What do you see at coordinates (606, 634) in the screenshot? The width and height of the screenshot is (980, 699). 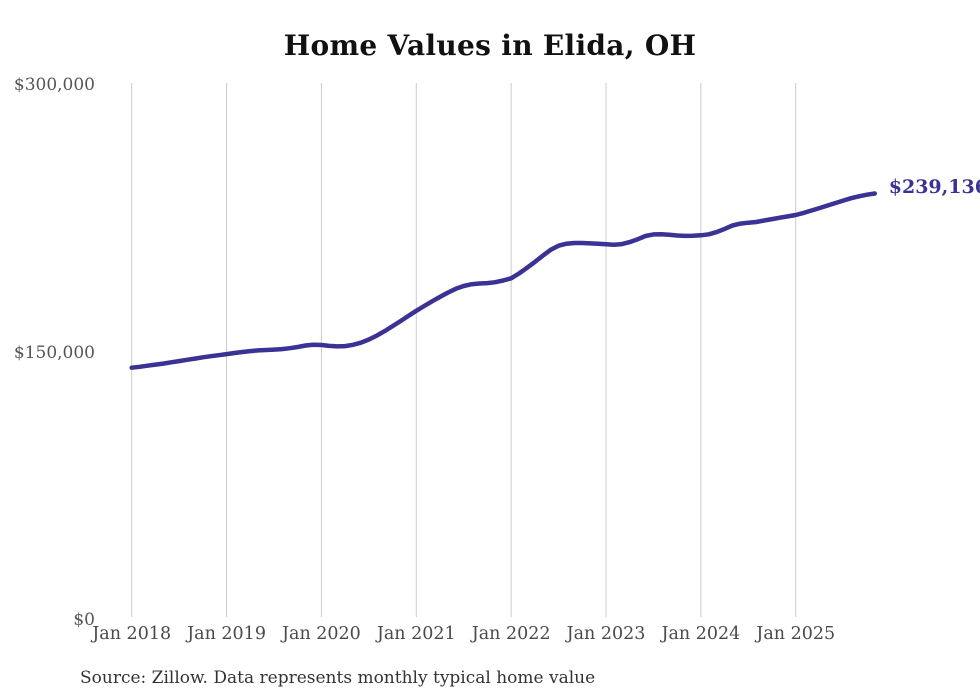 I see `x-tick-label: Jan 2023` at bounding box center [606, 634].